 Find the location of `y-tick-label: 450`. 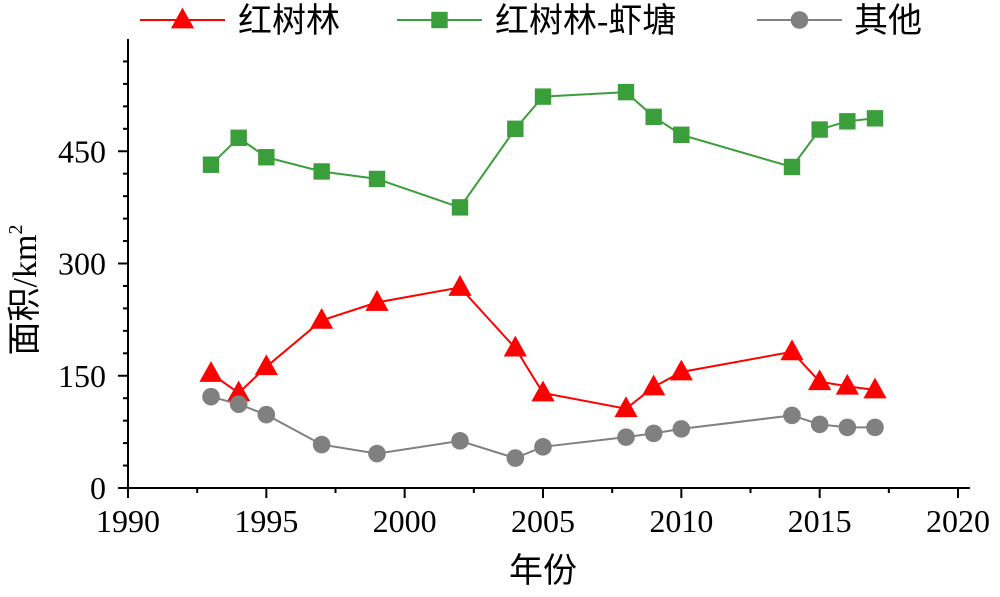

y-tick-label: 450 is located at coordinates (82, 151).